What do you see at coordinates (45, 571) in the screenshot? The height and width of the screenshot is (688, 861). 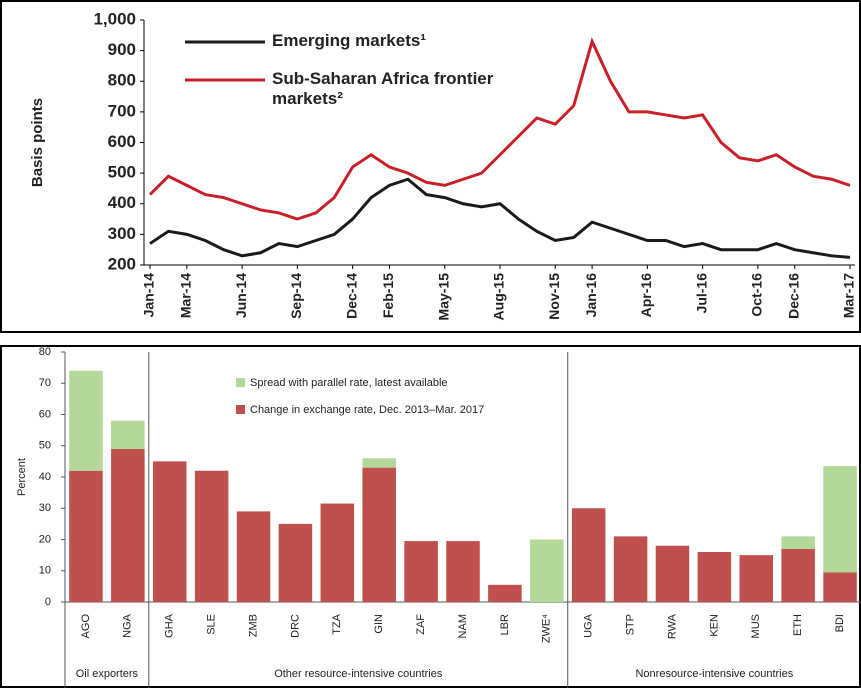 I see `y-tick-label: 10` at bounding box center [45, 571].